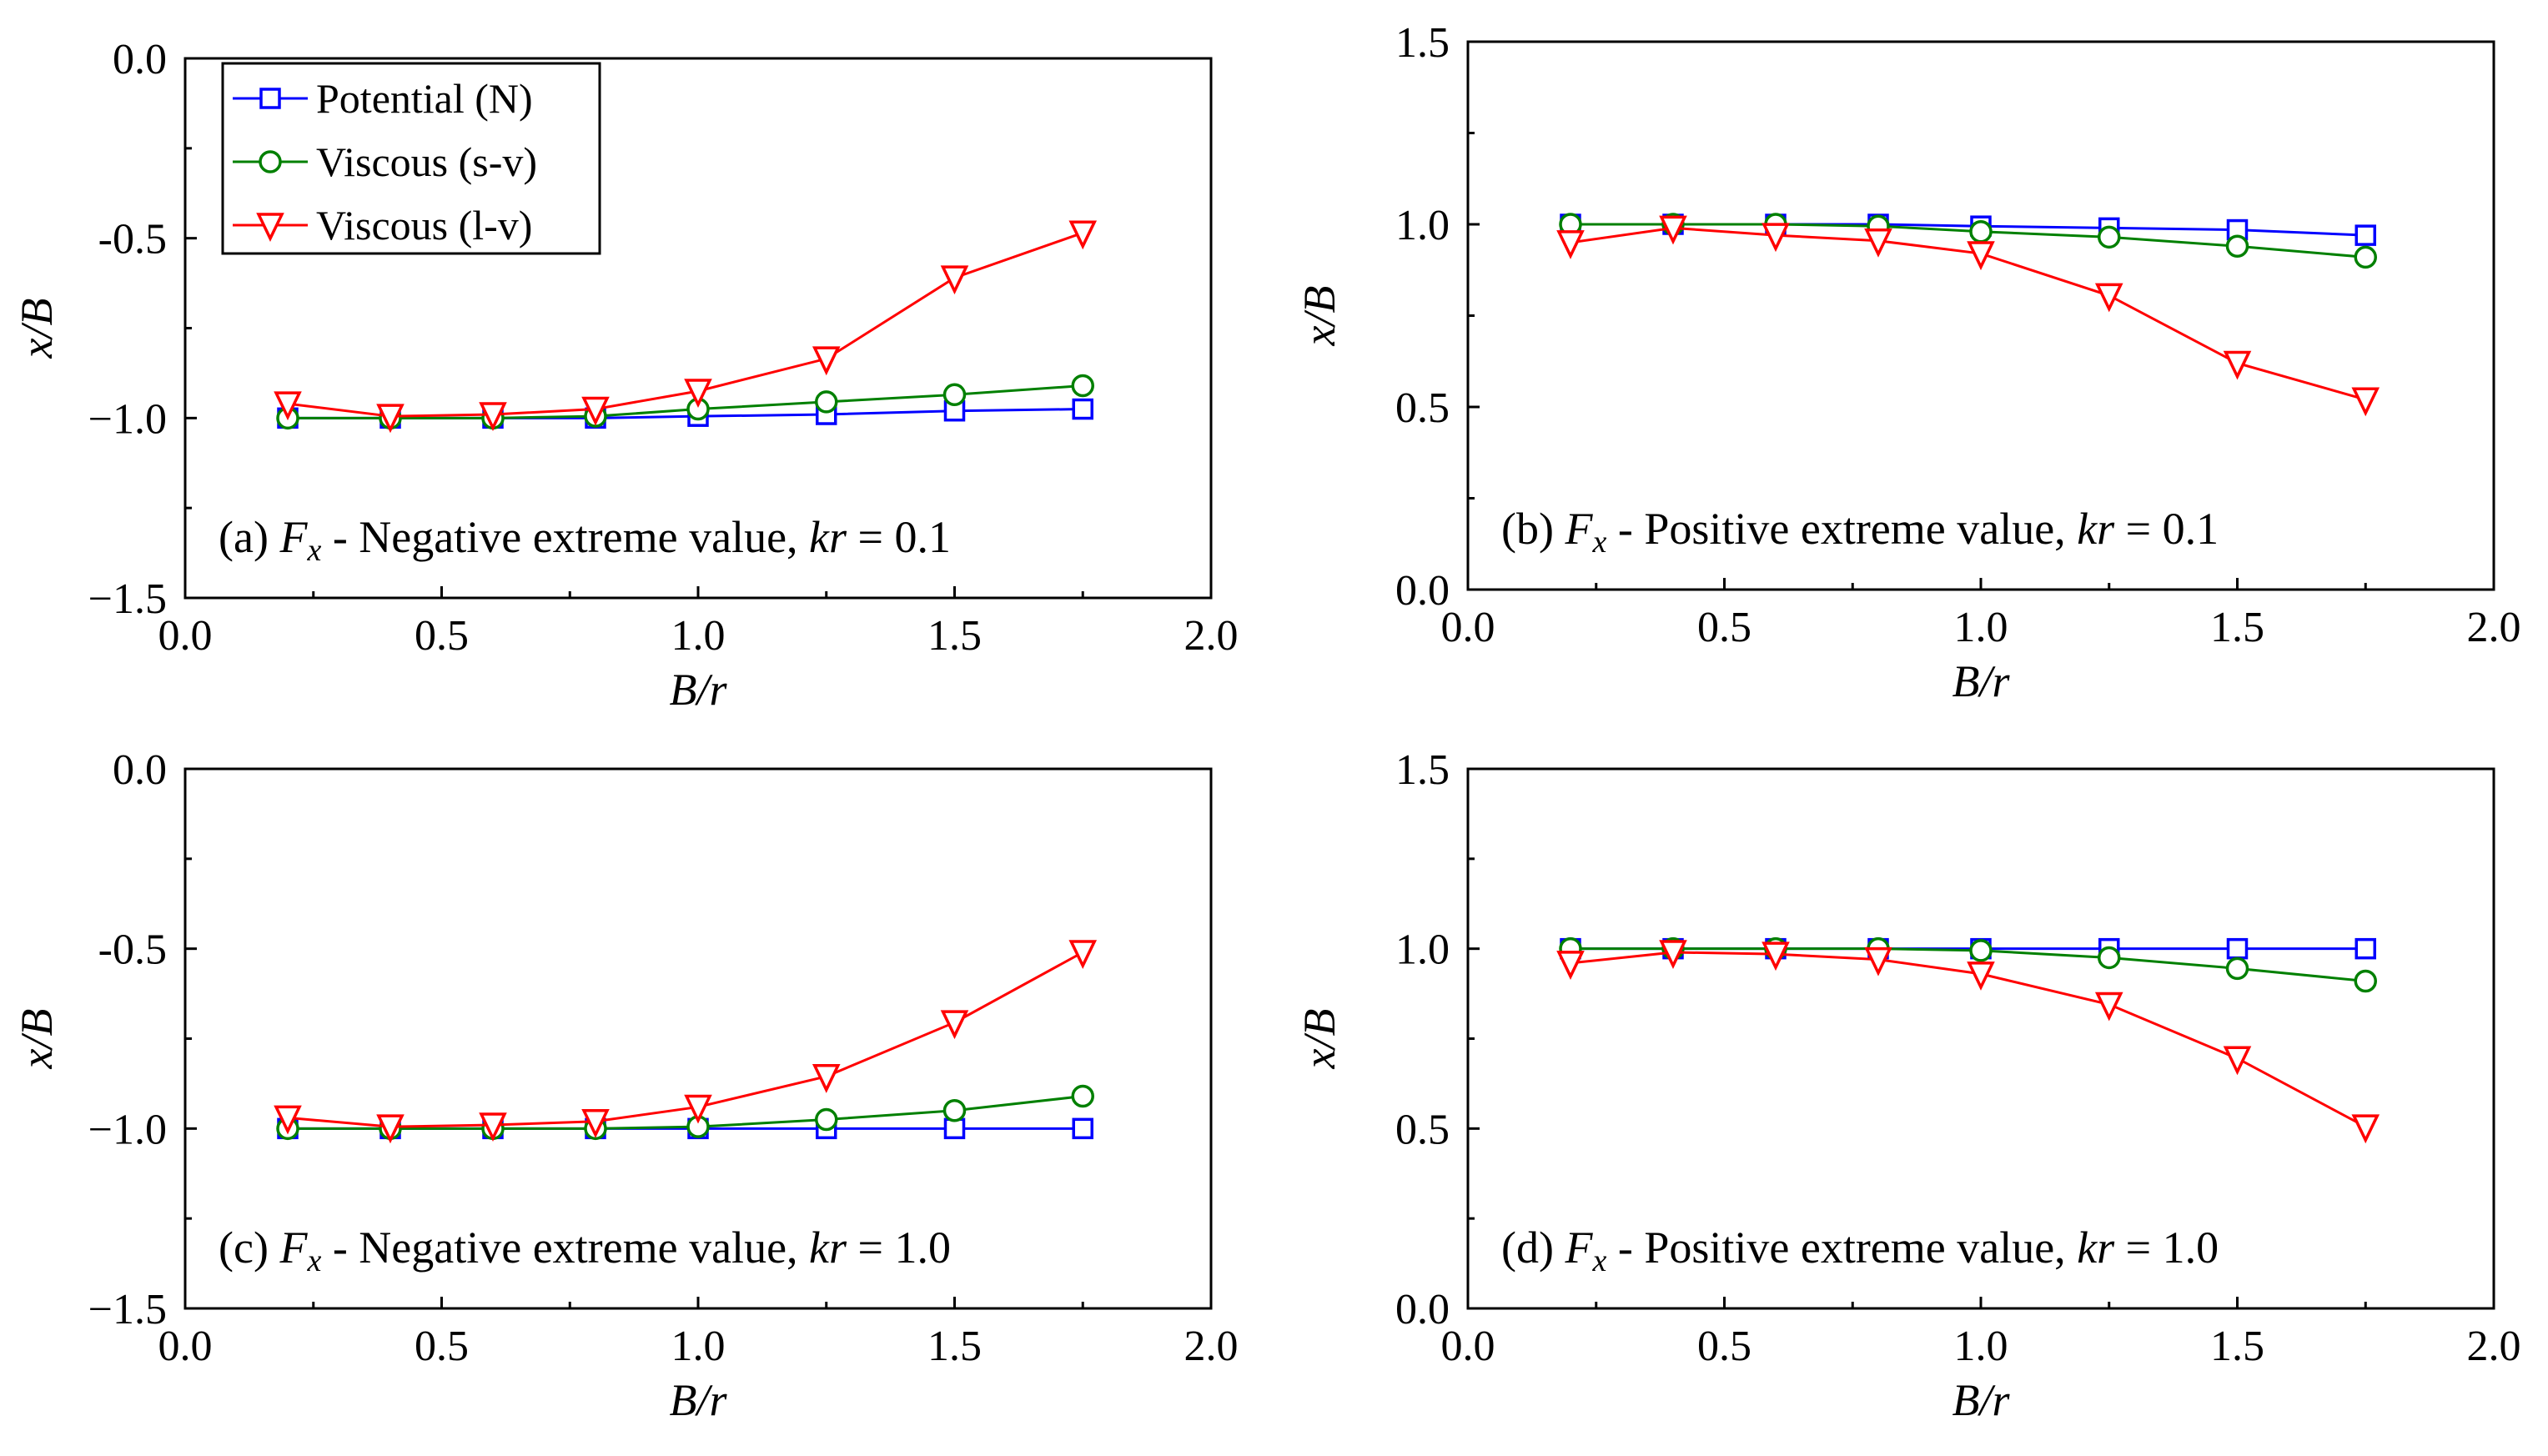 The height and width of the screenshot is (1456, 2548). I want to click on legend-label: Potential (N), so click(424, 98).